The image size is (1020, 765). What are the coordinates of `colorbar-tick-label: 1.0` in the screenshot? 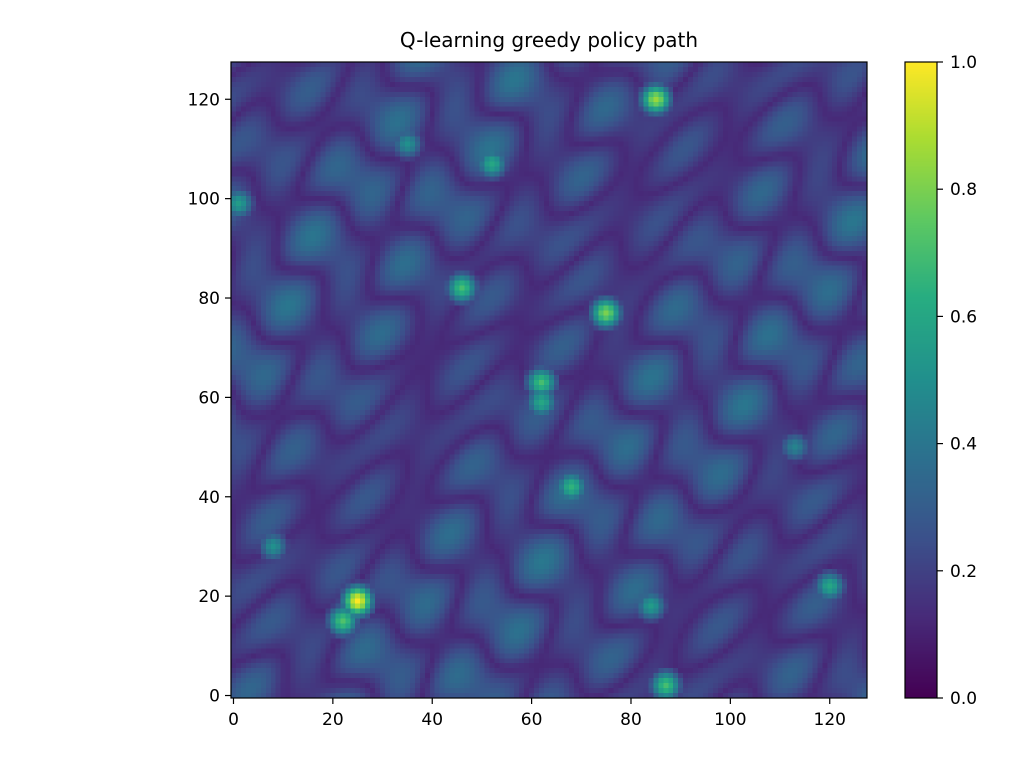 It's located at (963, 63).